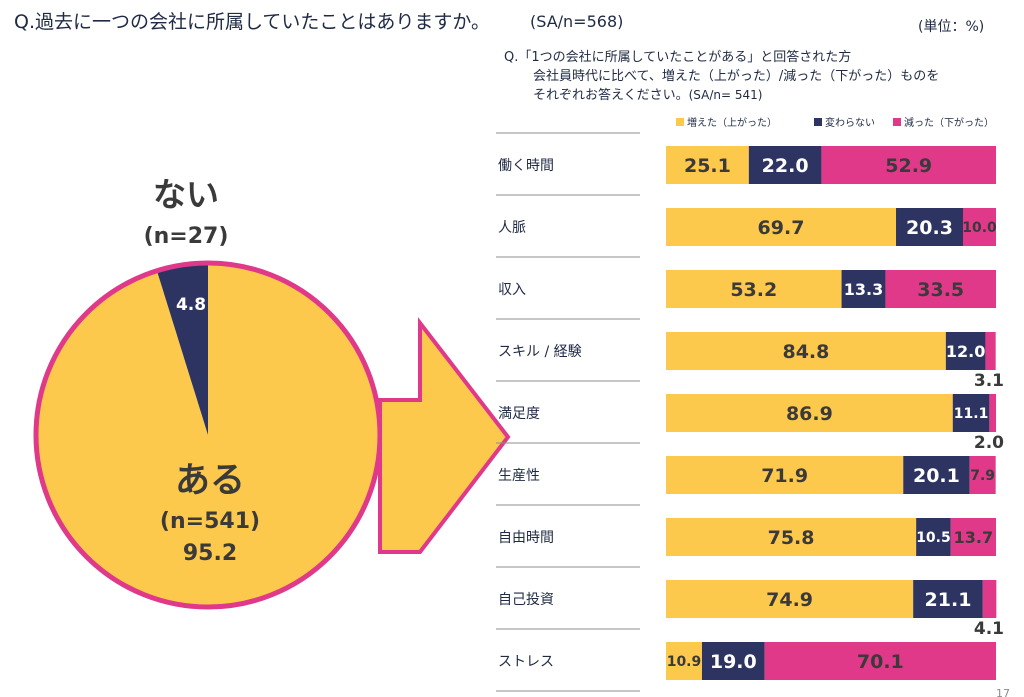 This screenshot has height=697, width=1024. Describe the element at coordinates (732, 122) in the screenshot. I see `legend-label-0: 増えた（上がった）` at that location.